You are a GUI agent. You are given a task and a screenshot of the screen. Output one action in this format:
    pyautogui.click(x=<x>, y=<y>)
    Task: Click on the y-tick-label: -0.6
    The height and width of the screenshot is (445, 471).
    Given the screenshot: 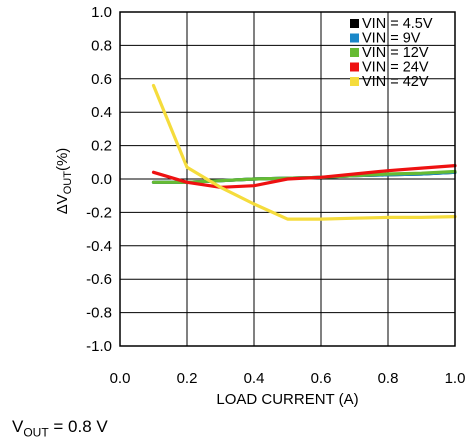 What is the action you would take?
    pyautogui.click(x=99, y=279)
    